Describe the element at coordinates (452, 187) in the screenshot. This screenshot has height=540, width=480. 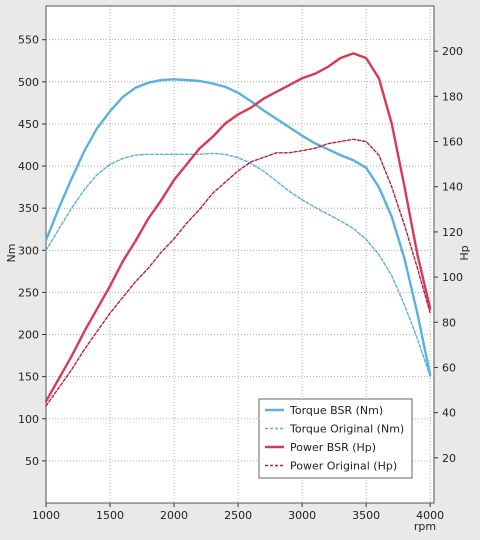
I see `y-right-tick-label: 140` at that location.